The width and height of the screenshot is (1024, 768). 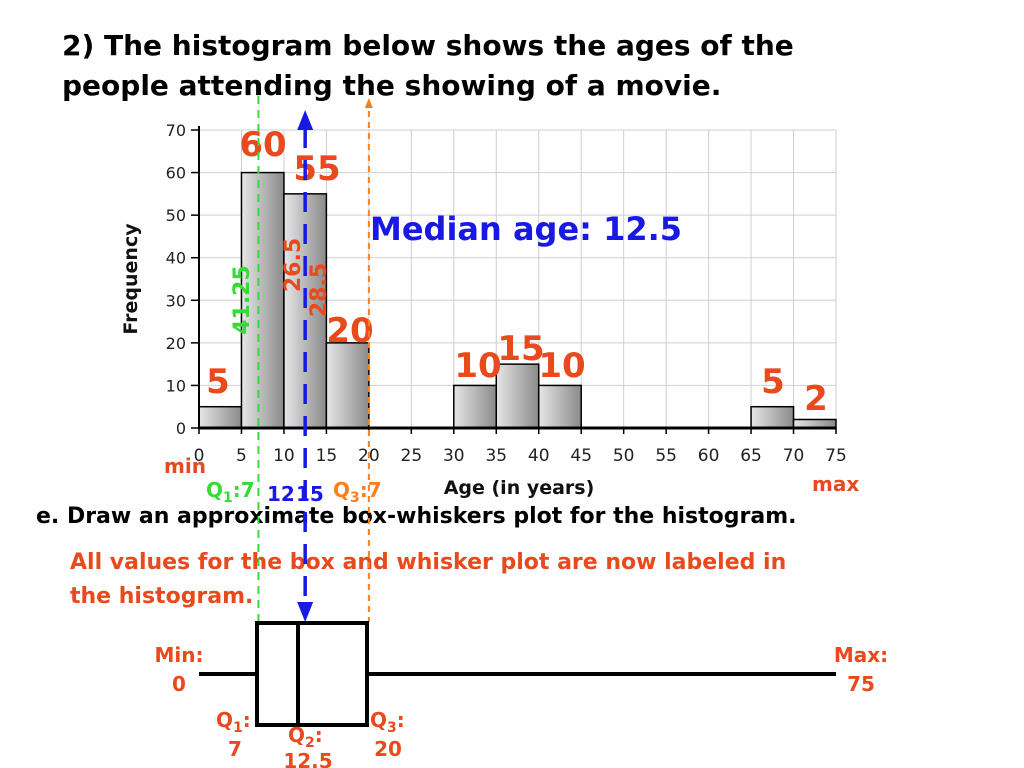 I want to click on x-tick-label: 25, so click(x=412, y=456).